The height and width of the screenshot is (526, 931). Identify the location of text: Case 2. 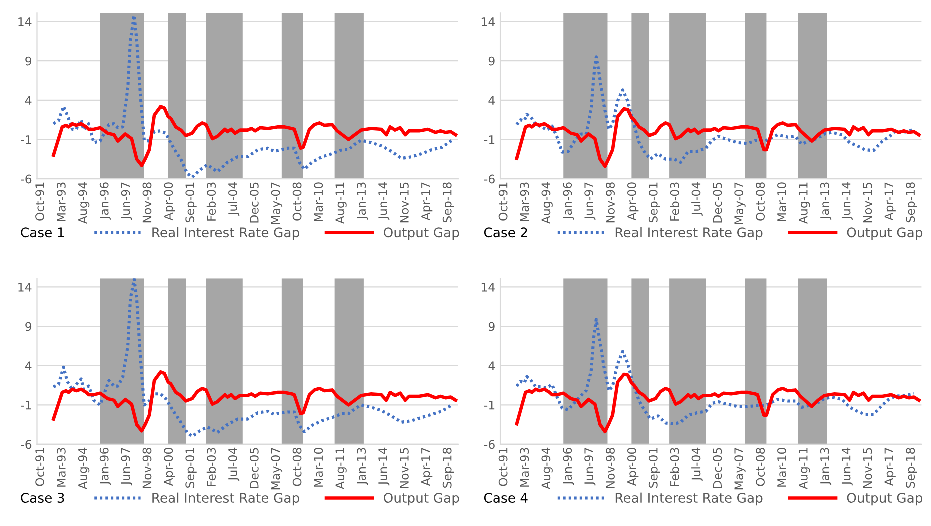
(506, 233).